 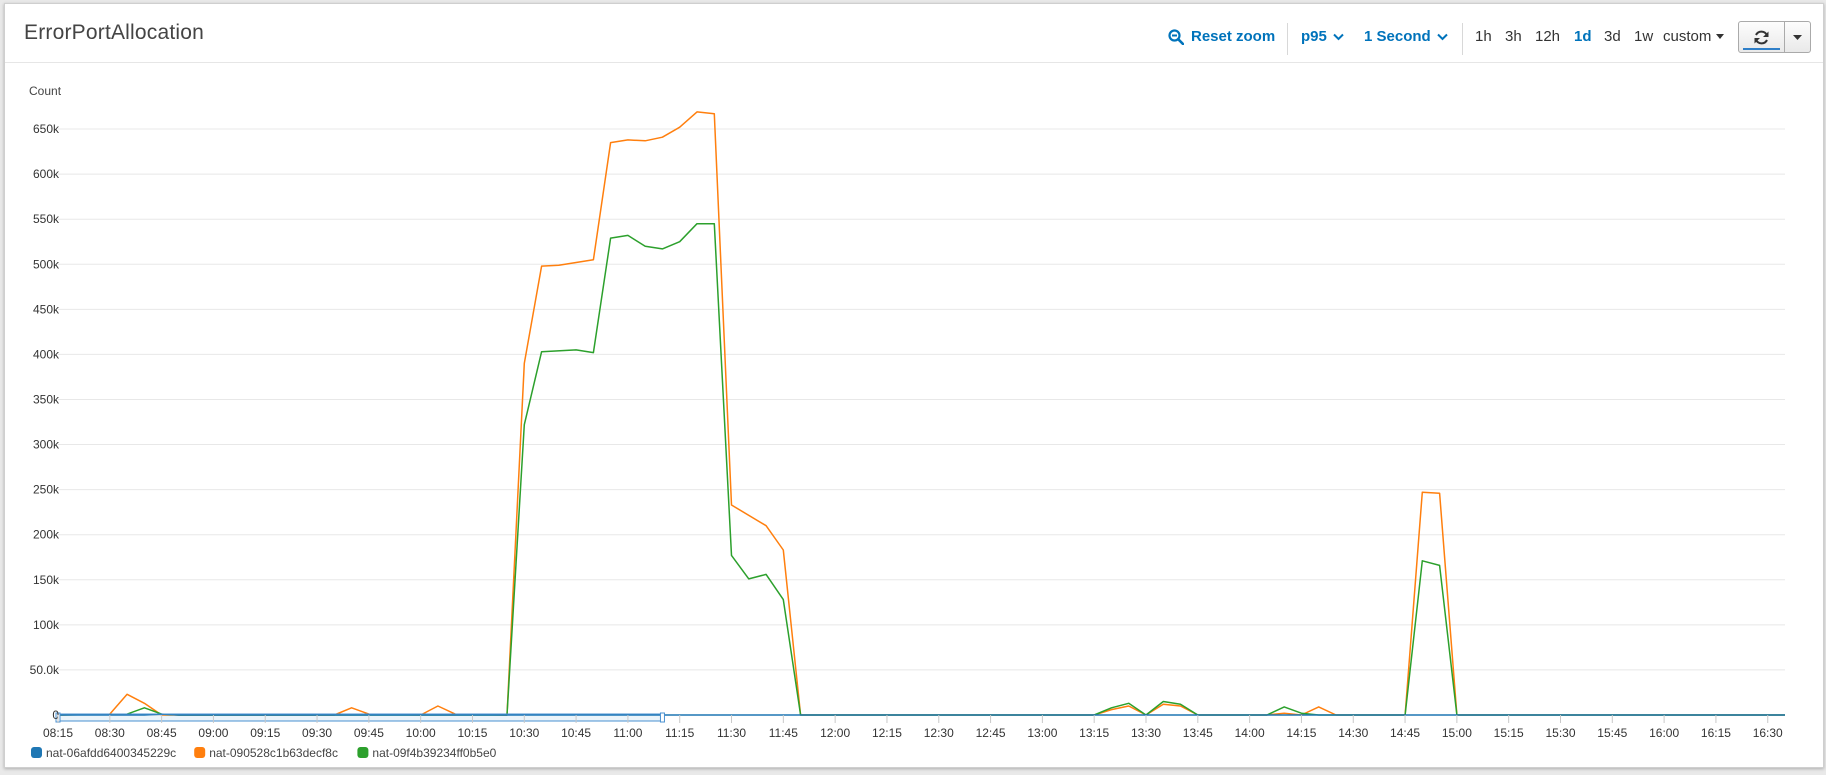 I want to click on y-tick-label: 150k, so click(x=46, y=580).